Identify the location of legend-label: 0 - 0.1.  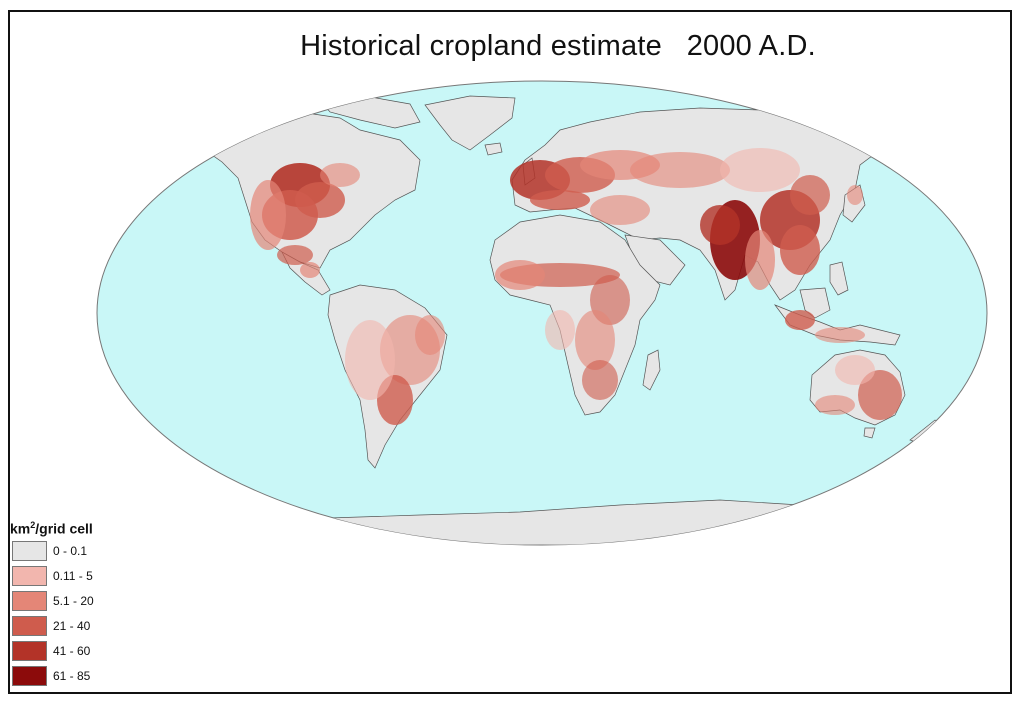
(70, 550).